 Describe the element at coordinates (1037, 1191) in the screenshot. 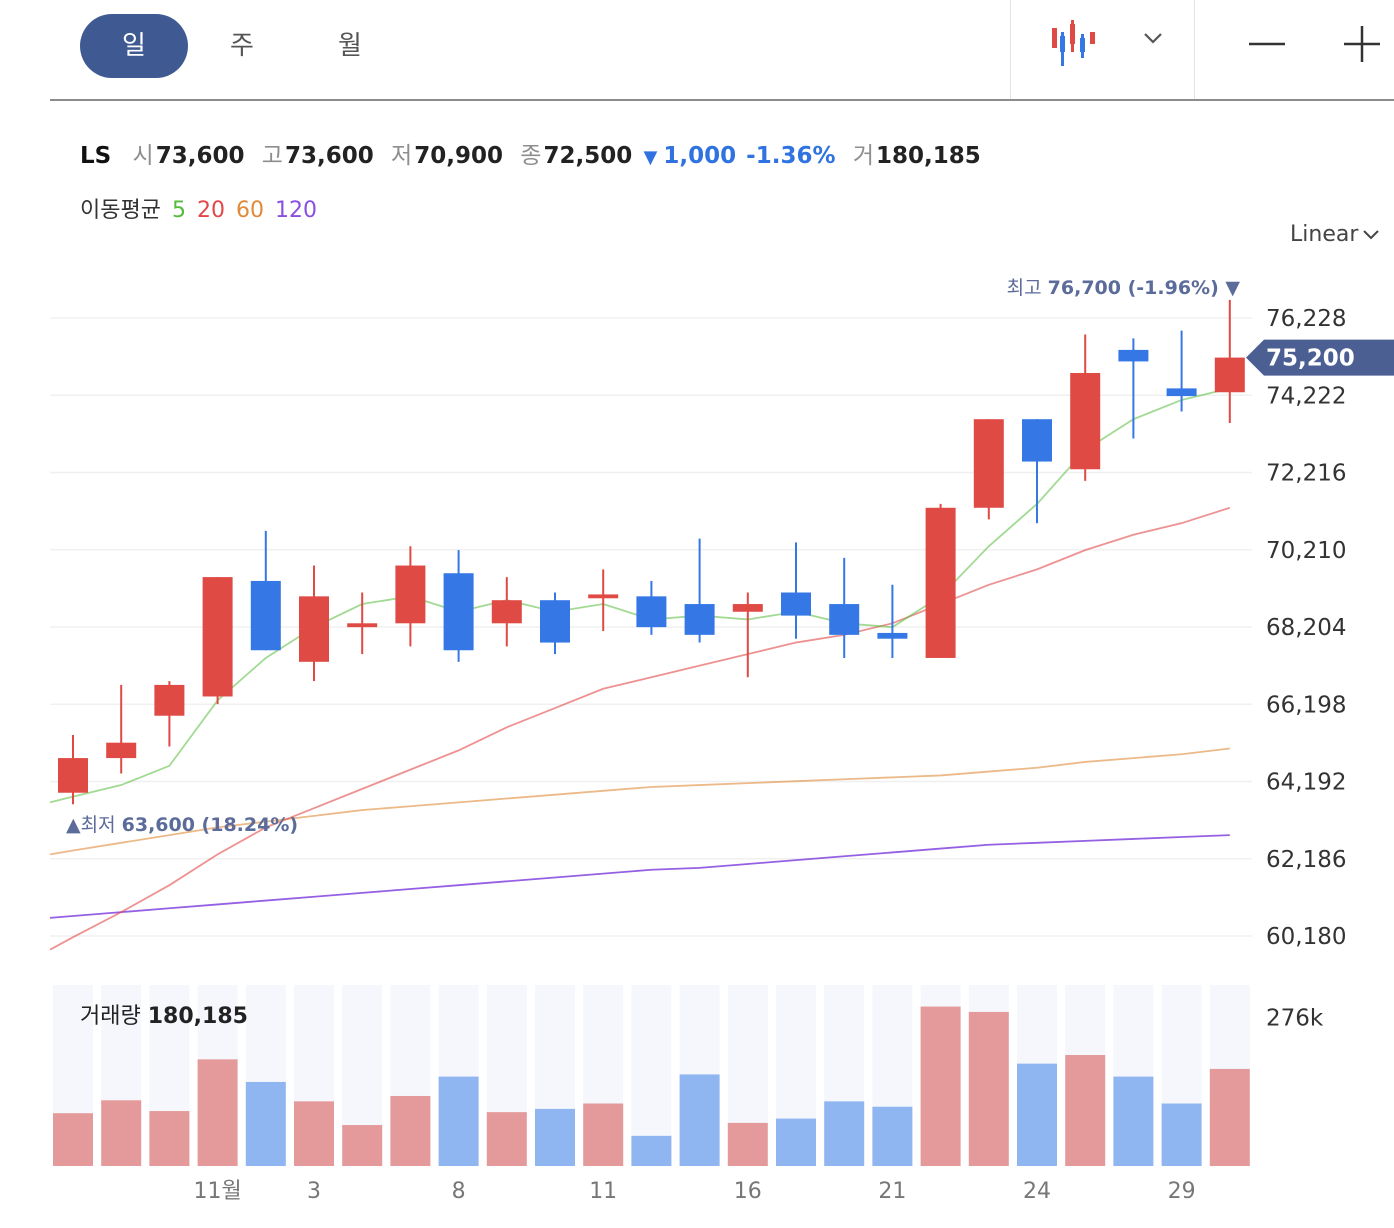

I see `x-tick-label: 24` at that location.